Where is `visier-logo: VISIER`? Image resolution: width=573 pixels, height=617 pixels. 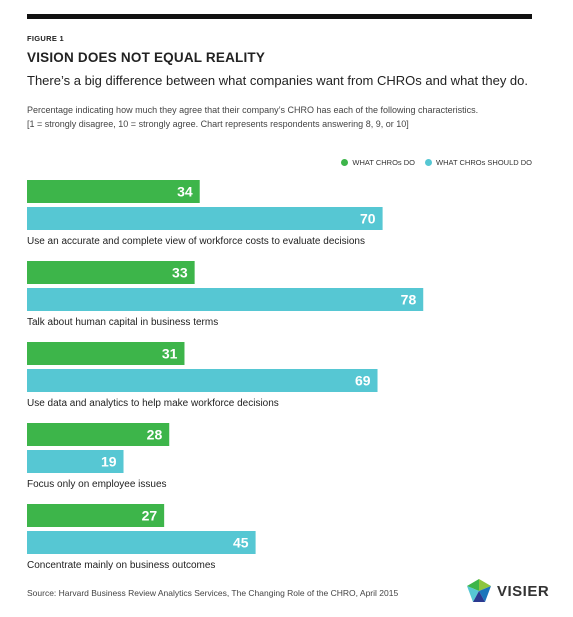 visier-logo: VISIER is located at coordinates (507, 591).